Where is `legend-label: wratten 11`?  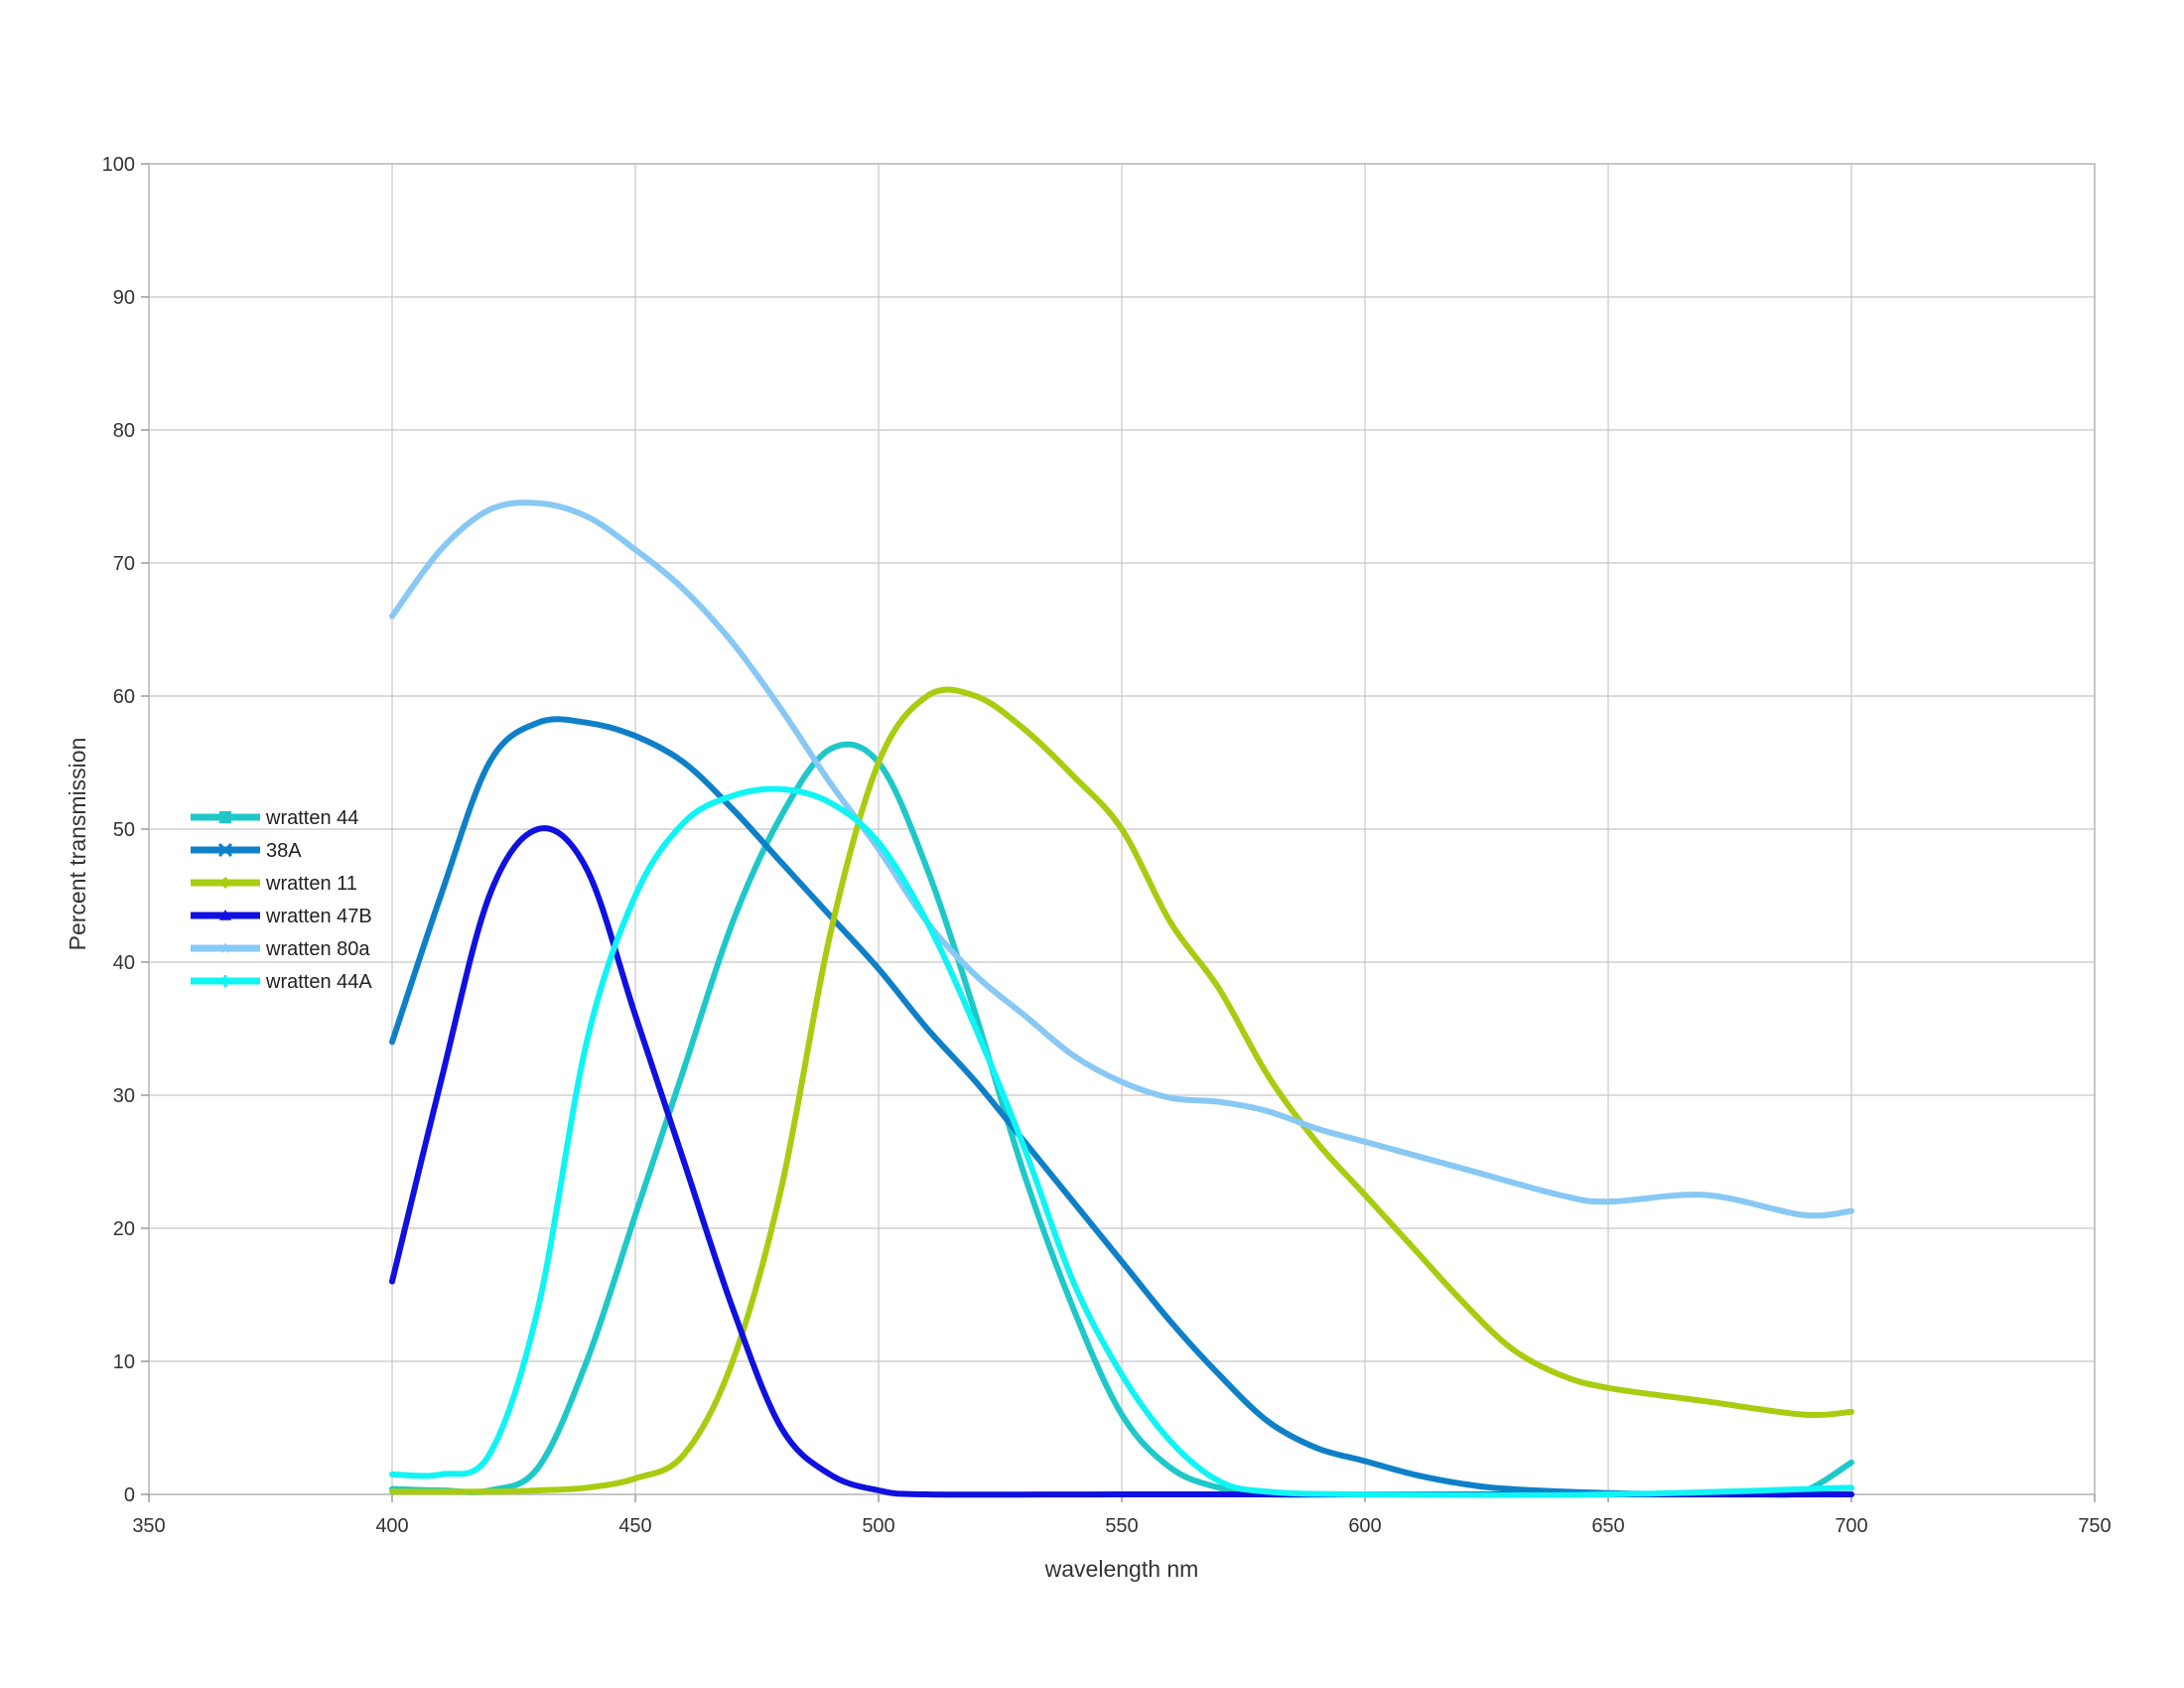 legend-label: wratten 11 is located at coordinates (311, 884).